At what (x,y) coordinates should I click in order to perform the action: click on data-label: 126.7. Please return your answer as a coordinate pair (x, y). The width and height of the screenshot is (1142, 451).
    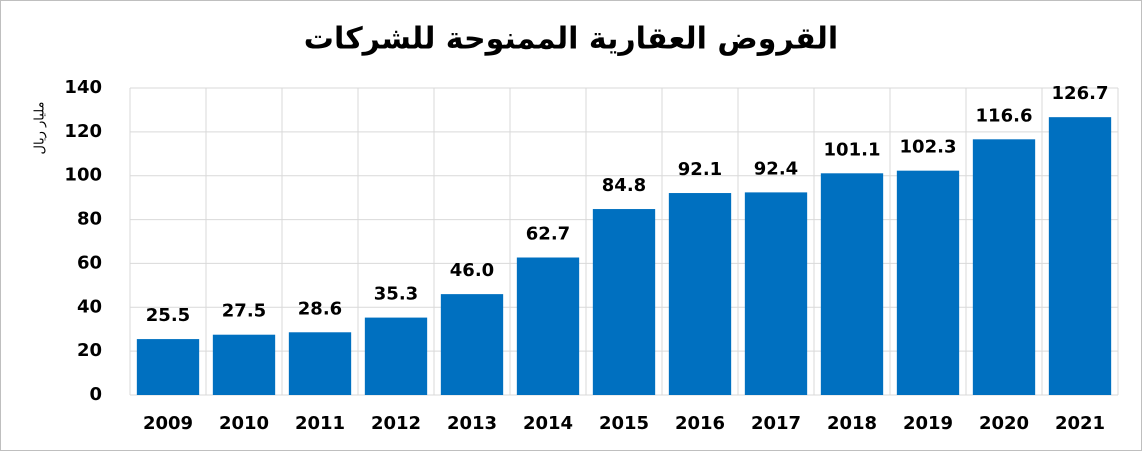
    Looking at the image, I should click on (1080, 93).